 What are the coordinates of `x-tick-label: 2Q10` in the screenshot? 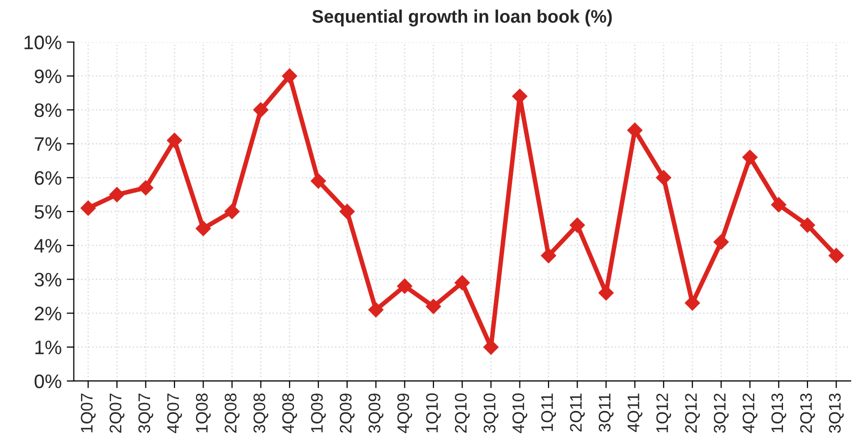 It's located at (462, 413).